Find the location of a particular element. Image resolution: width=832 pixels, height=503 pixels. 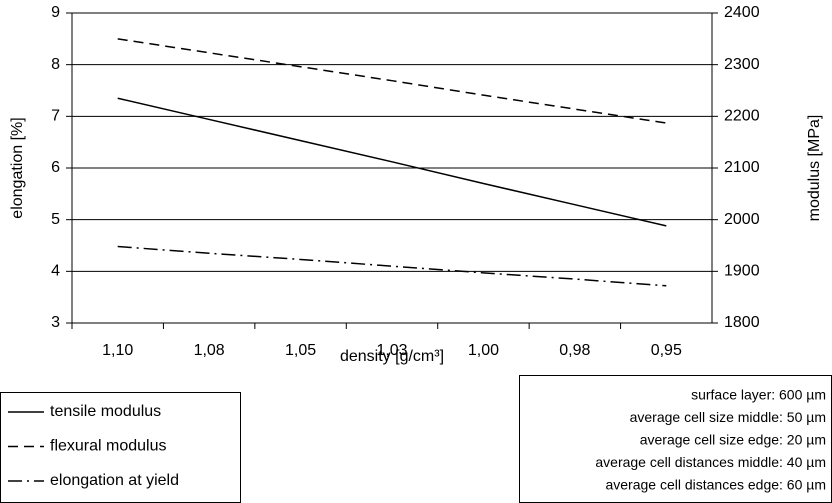

y-tick-label: 8 is located at coordinates (55, 64).